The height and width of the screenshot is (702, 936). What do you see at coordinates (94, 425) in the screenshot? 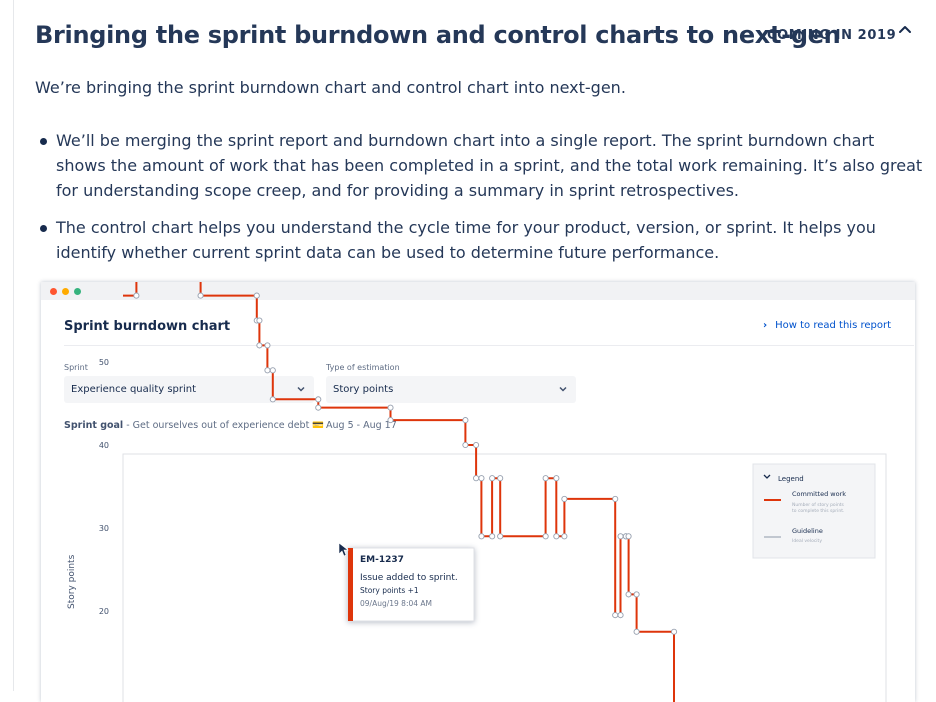
I see `sprint-goal-label: Sprint goal` at bounding box center [94, 425].